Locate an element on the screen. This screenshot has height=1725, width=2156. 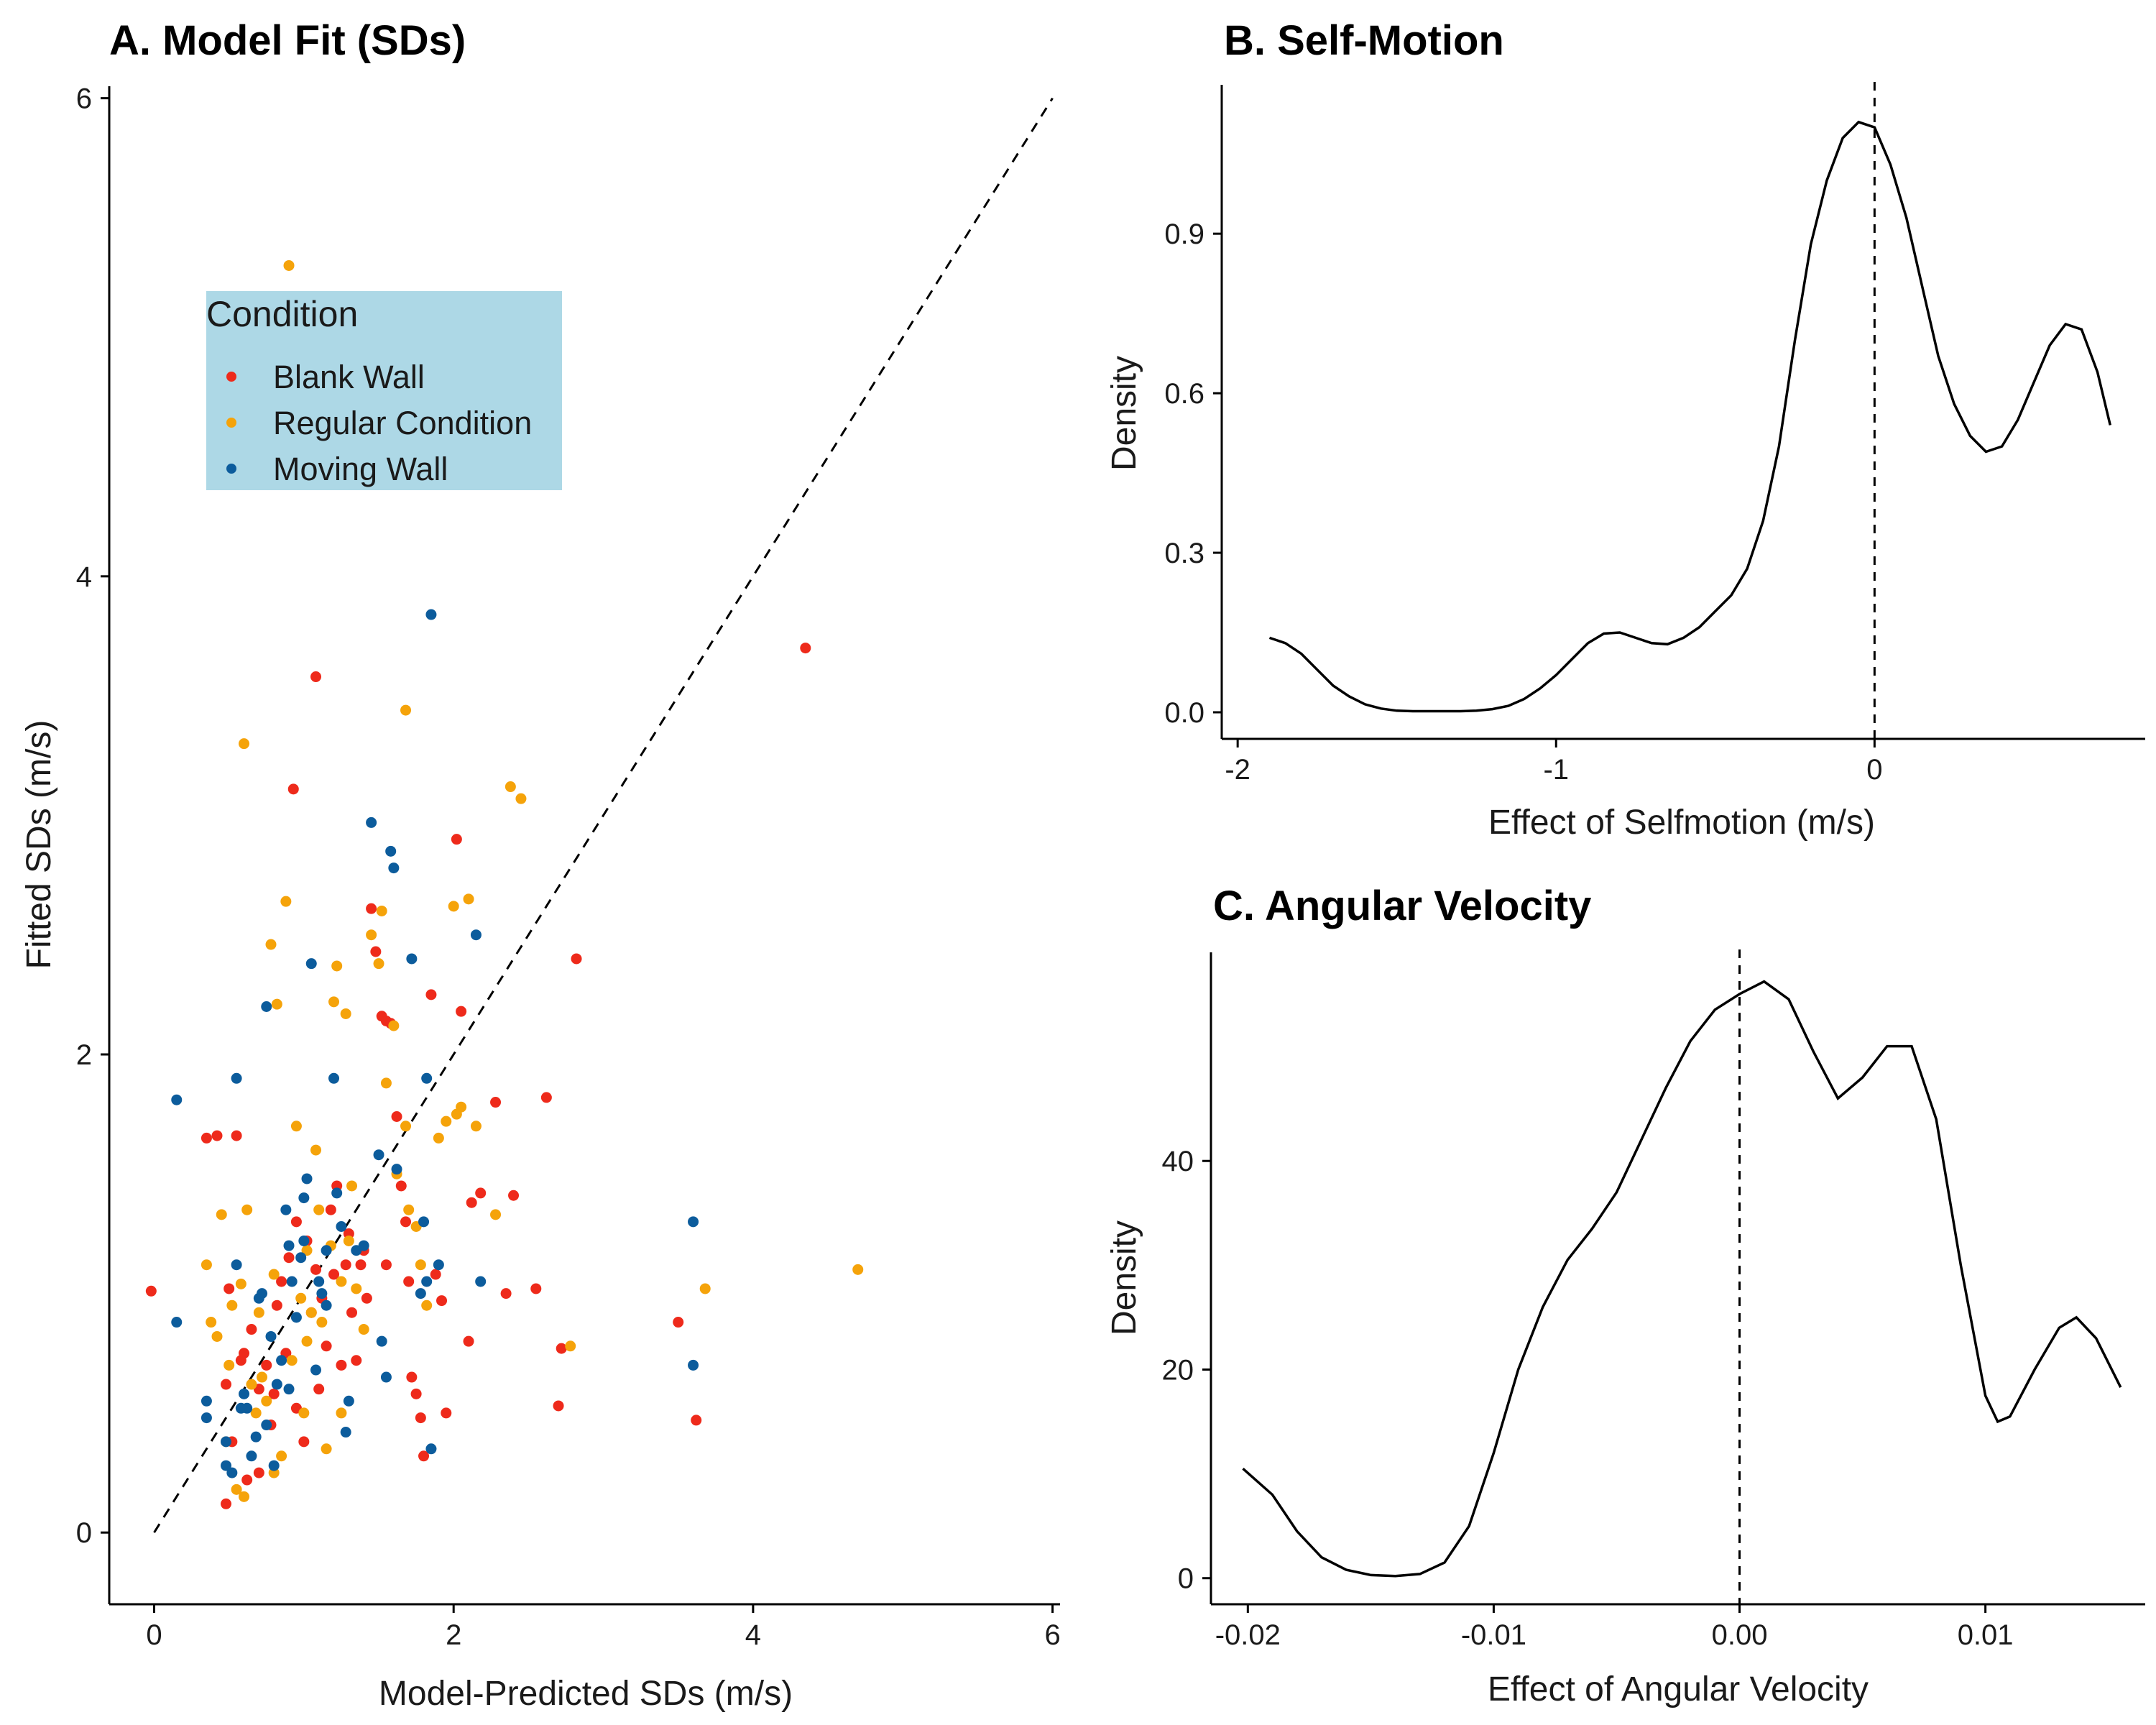
panel-b-x-ticks: -2 -1 0 is located at coordinates (1553, 762).